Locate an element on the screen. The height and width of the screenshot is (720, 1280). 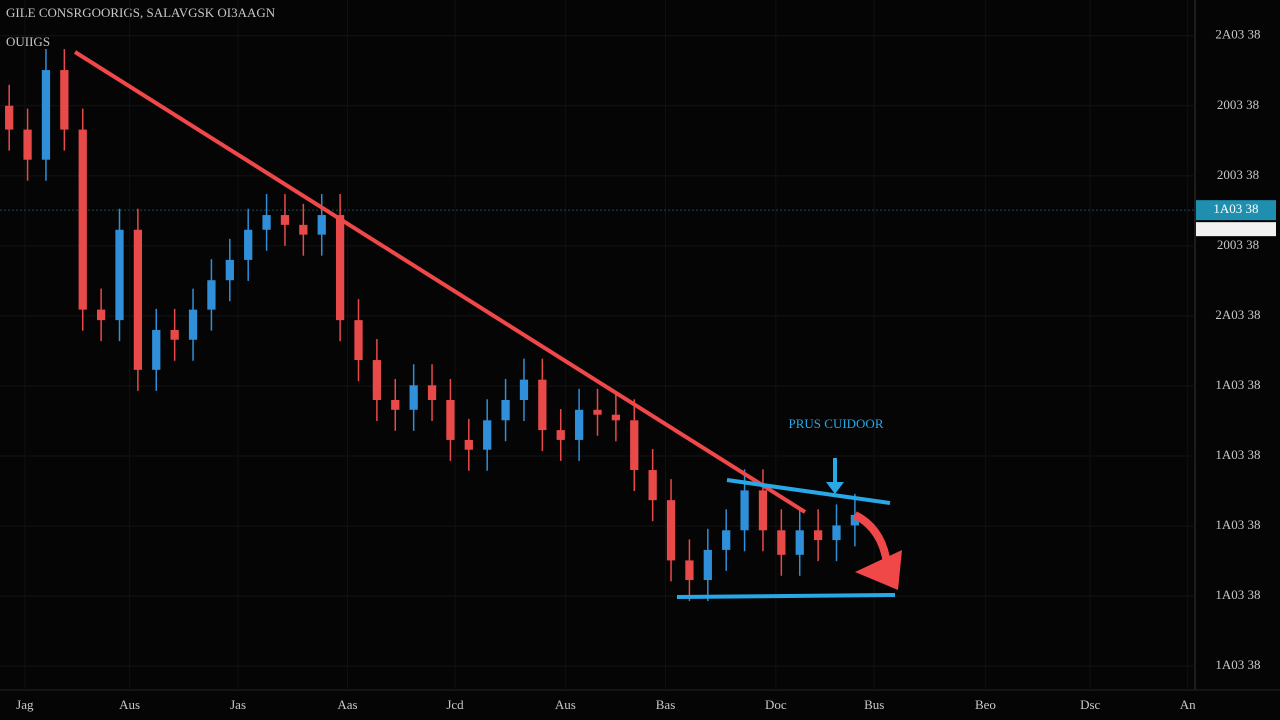
last-price-label: 1A03 38 is located at coordinates (1235, 208).